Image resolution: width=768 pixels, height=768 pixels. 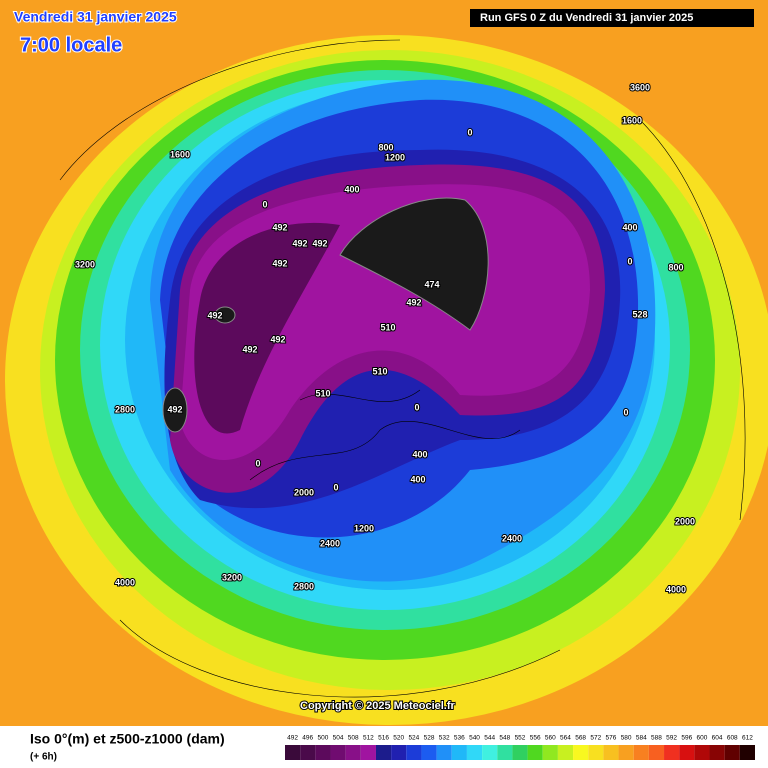 What do you see at coordinates (378, 706) in the screenshot?
I see `copyright: Copyright © 2025 Meteociel.fr` at bounding box center [378, 706].